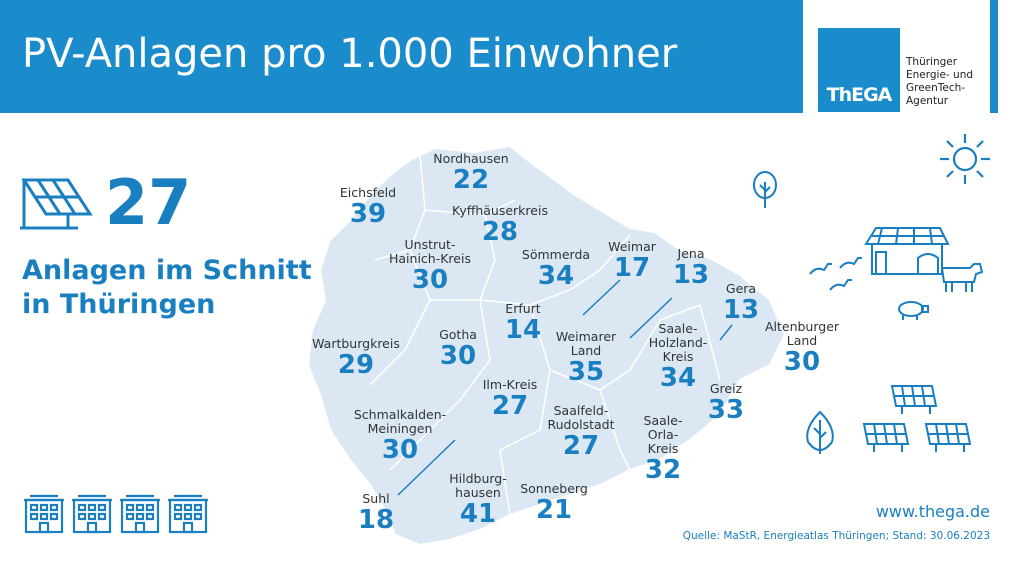 This screenshot has width=1024, height=576. I want to click on district-value: 33, so click(726, 410).